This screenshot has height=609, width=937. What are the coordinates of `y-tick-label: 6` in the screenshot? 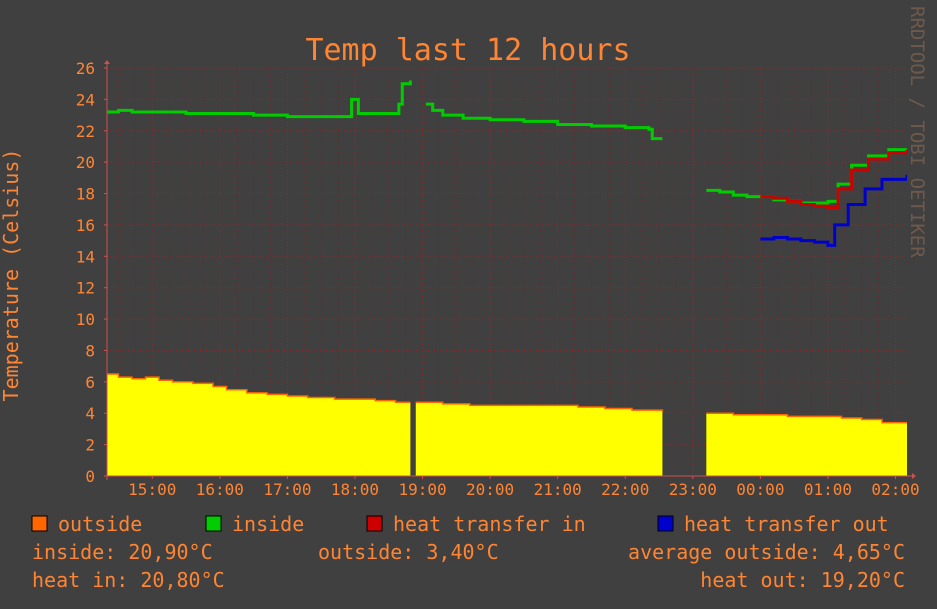 It's located at (90, 382).